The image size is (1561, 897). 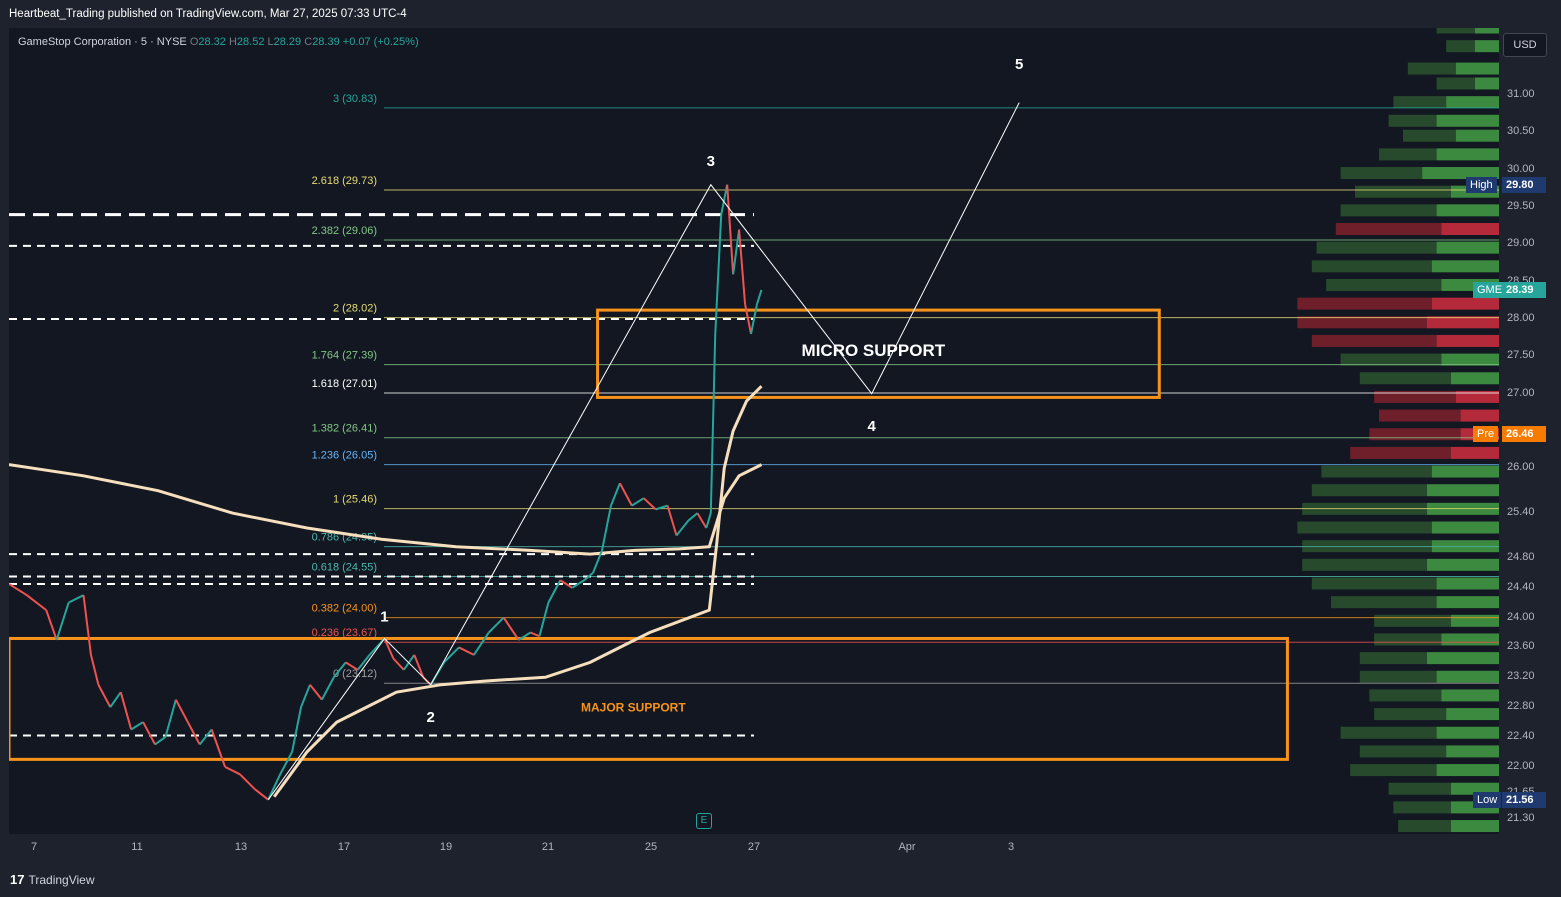 I want to click on x-tick-label: 25, so click(x=651, y=847).